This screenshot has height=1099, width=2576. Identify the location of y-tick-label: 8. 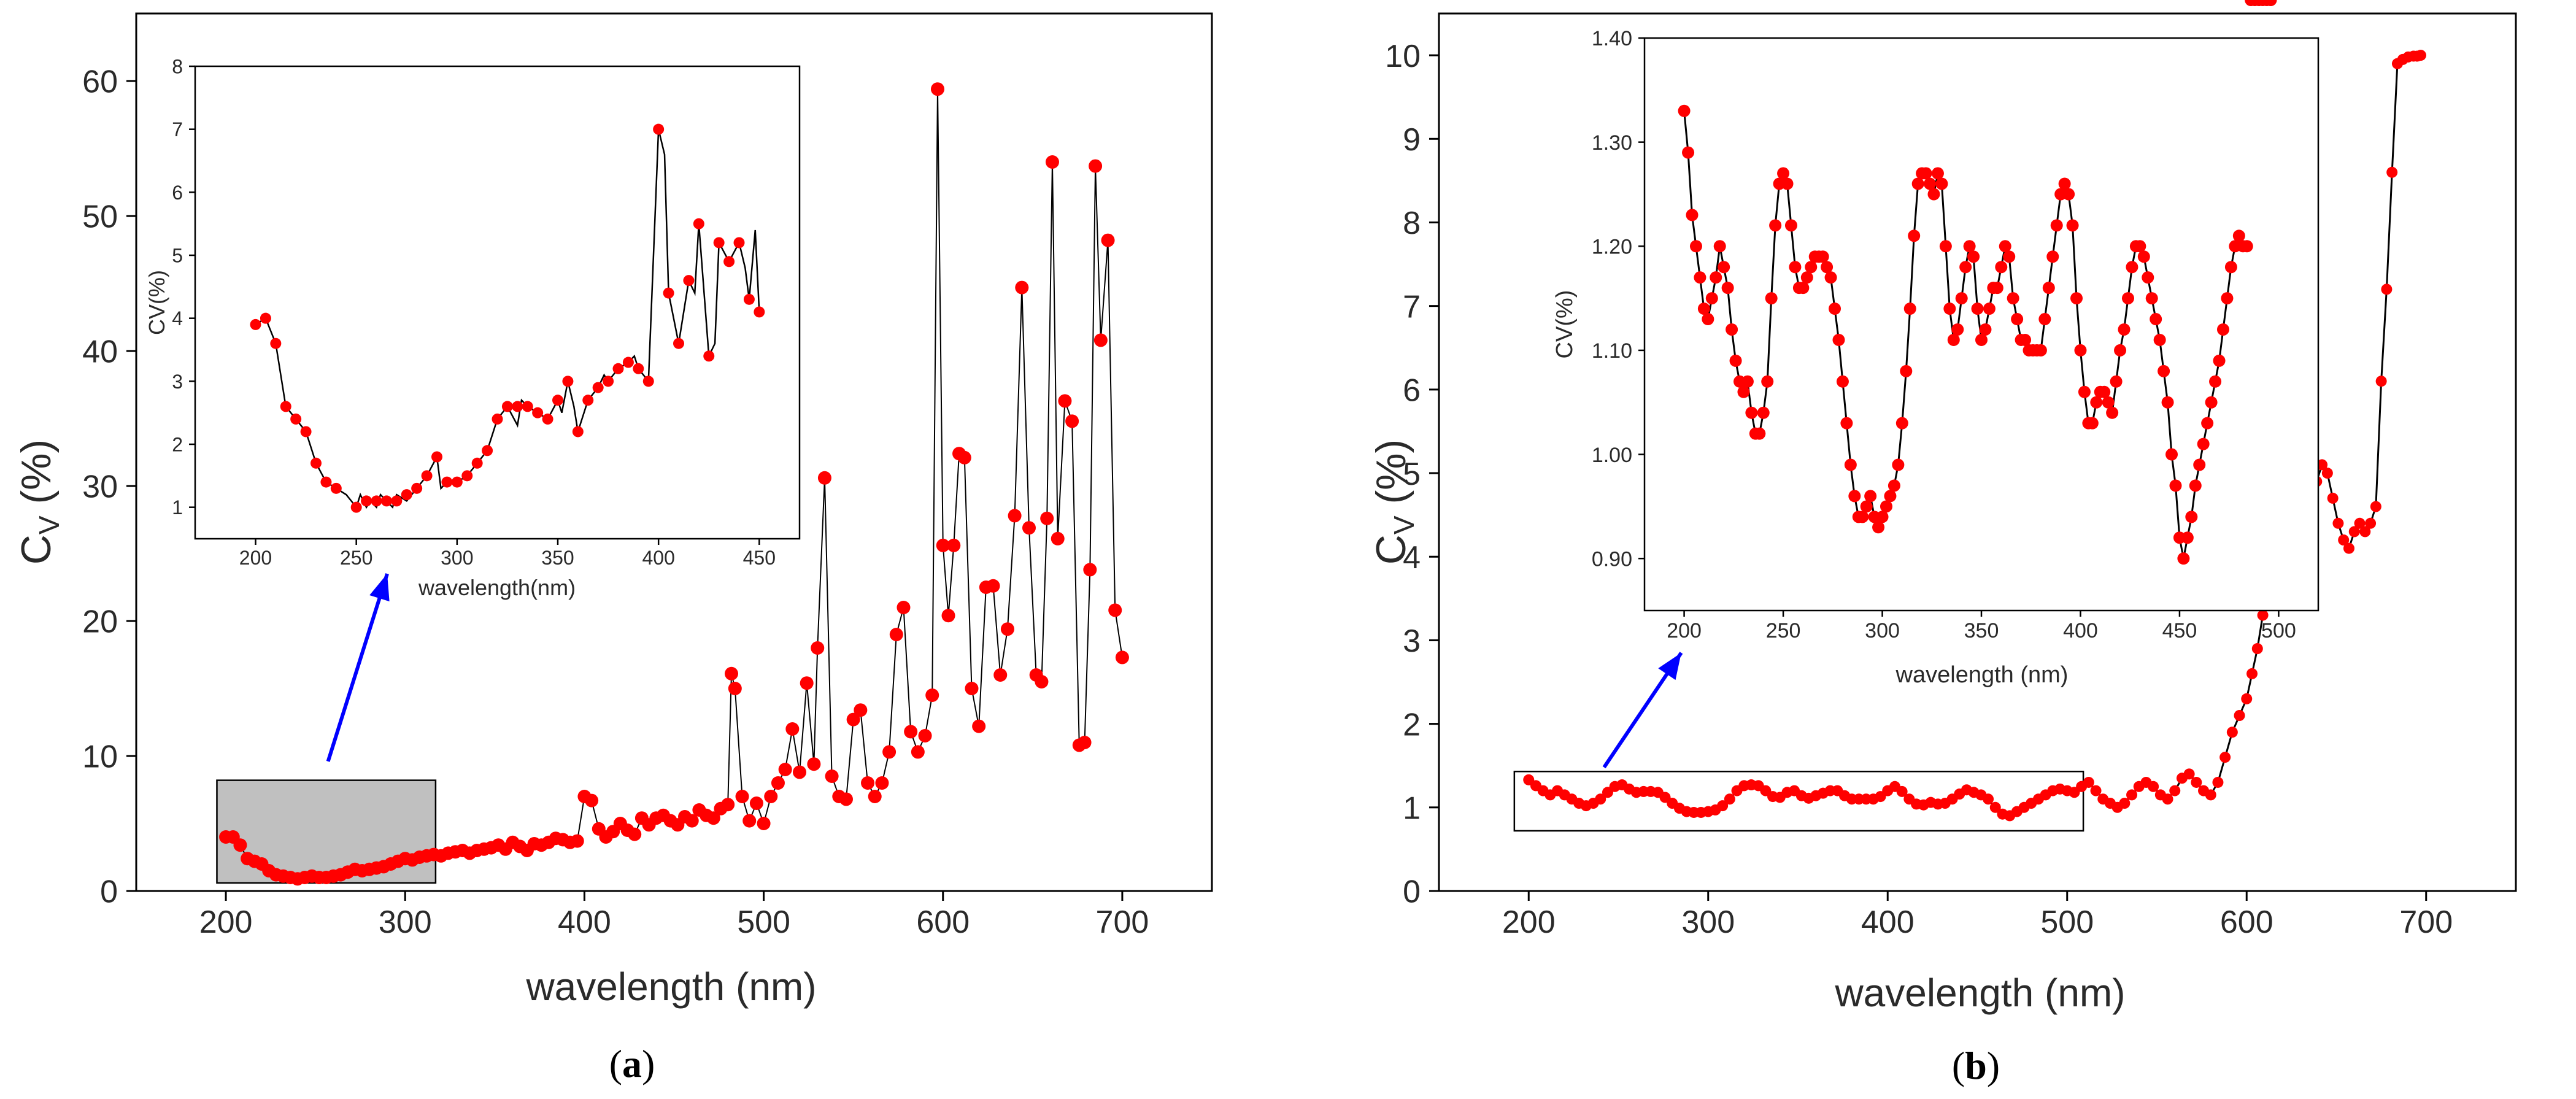
(1412, 224).